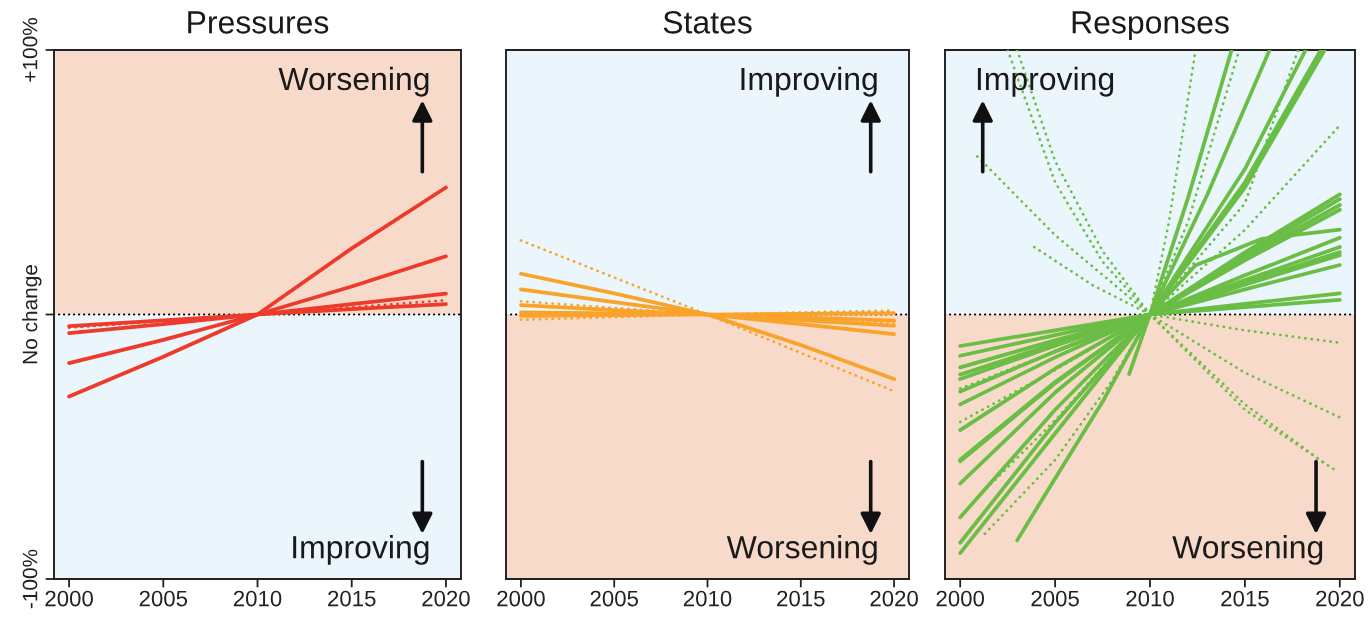  What do you see at coordinates (258, 22) in the screenshot?
I see `chart-title: Pressures` at bounding box center [258, 22].